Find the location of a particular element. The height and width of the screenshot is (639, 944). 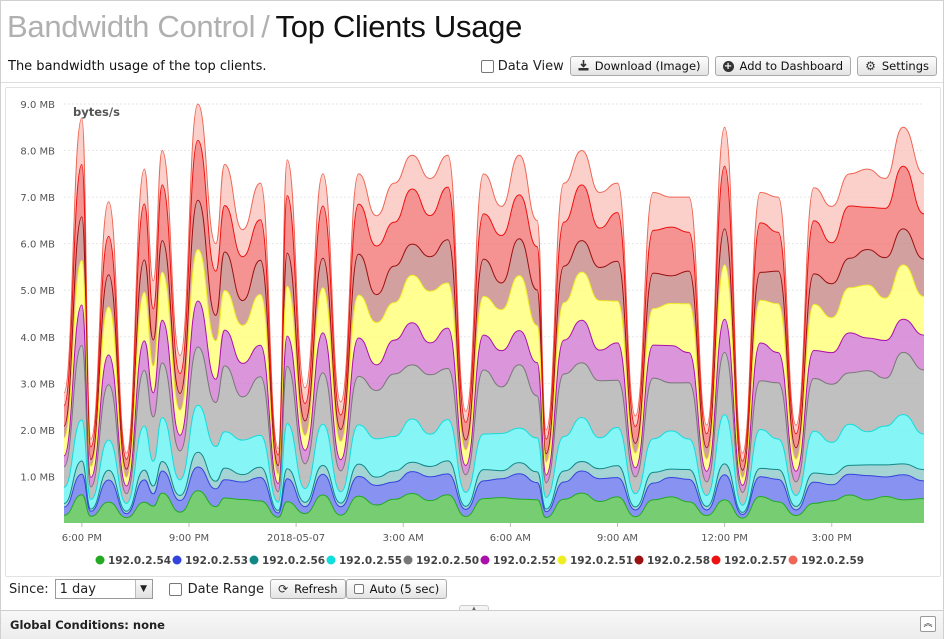

x-tick-label: 9:00 AM is located at coordinates (617, 538).